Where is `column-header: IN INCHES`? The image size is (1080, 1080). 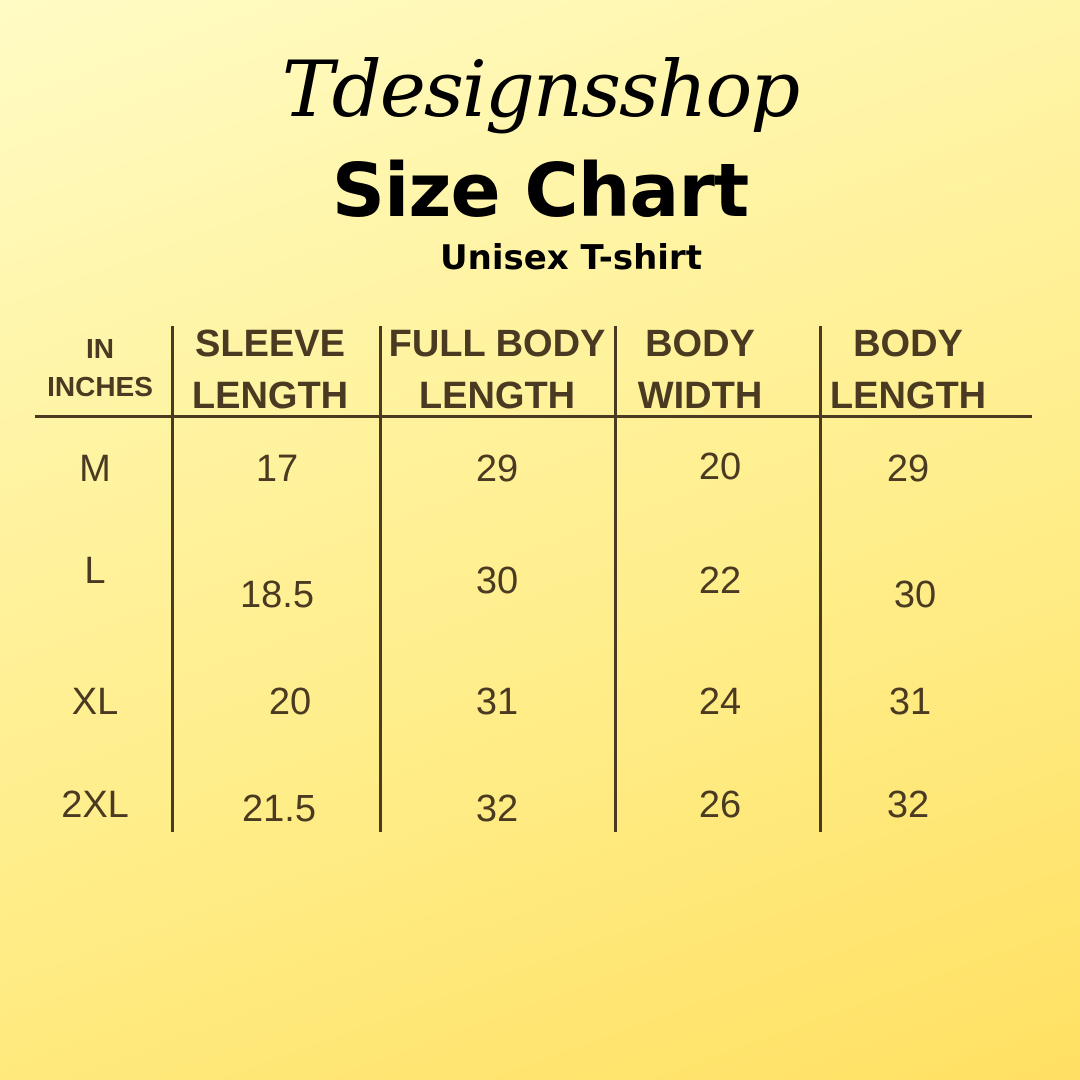 column-header: IN INCHES is located at coordinates (100, 368).